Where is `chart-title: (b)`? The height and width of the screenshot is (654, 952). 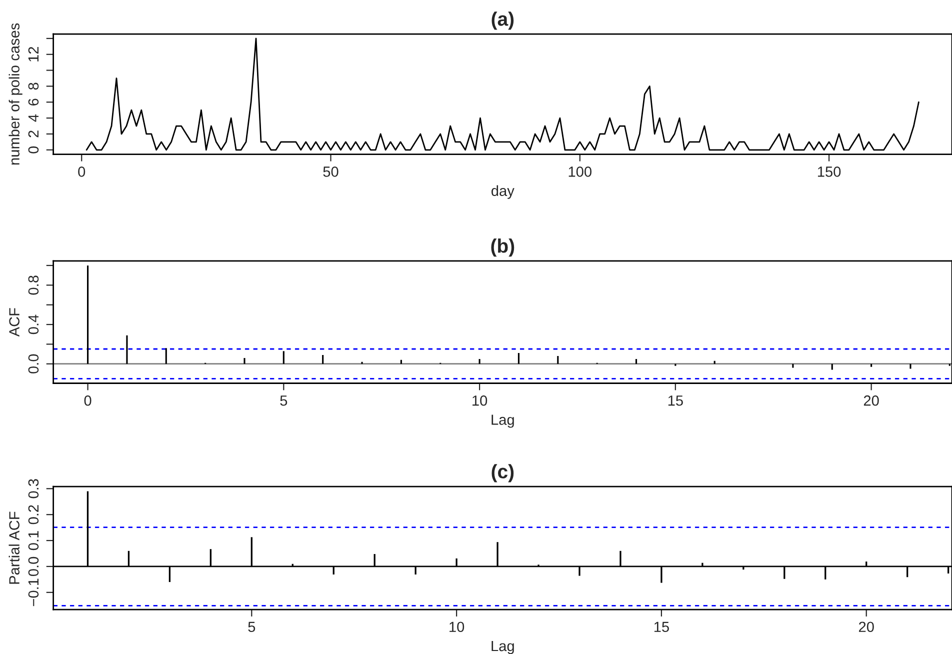
chart-title: (b) is located at coordinates (502, 247).